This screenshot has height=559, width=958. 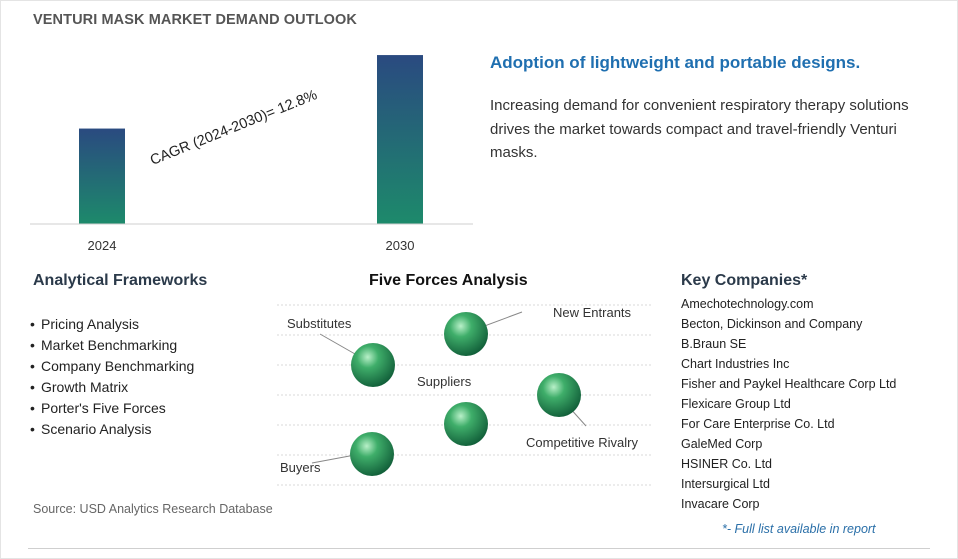 I want to click on bottom-divider, so click(x=479, y=548).